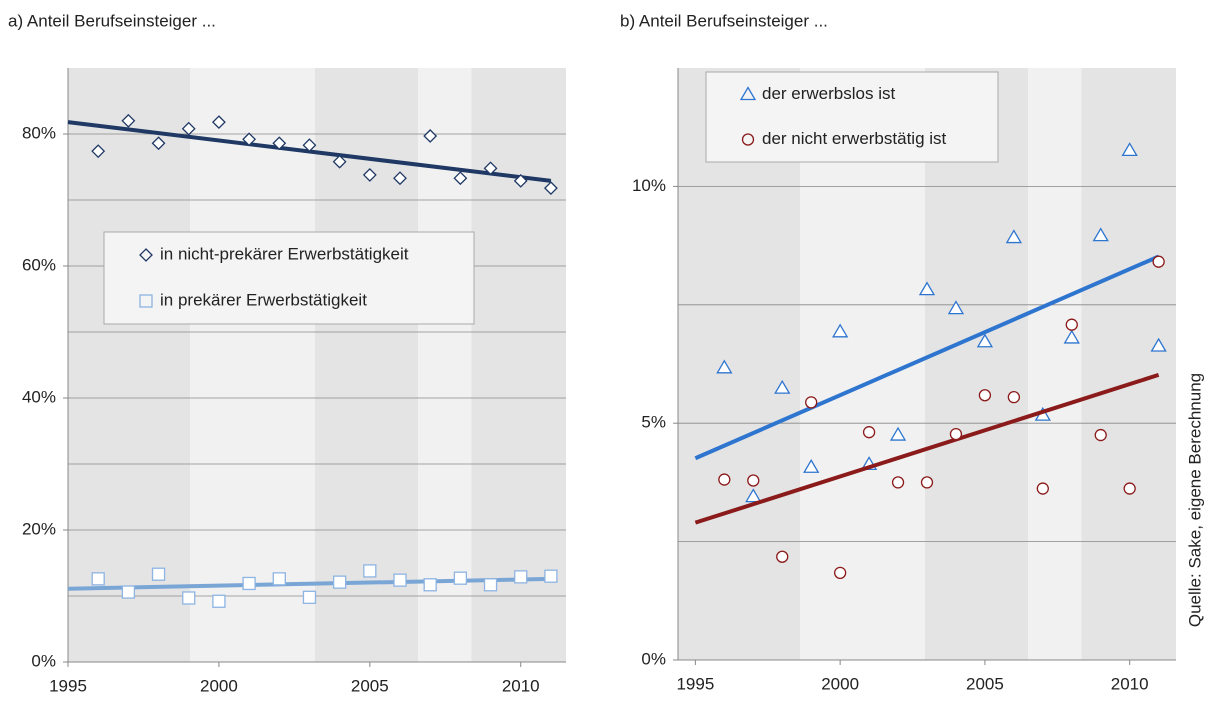 The height and width of the screenshot is (709, 1212). I want to click on source-note: Quelle: Sake, eigene Berechnung, so click(1194, 500).